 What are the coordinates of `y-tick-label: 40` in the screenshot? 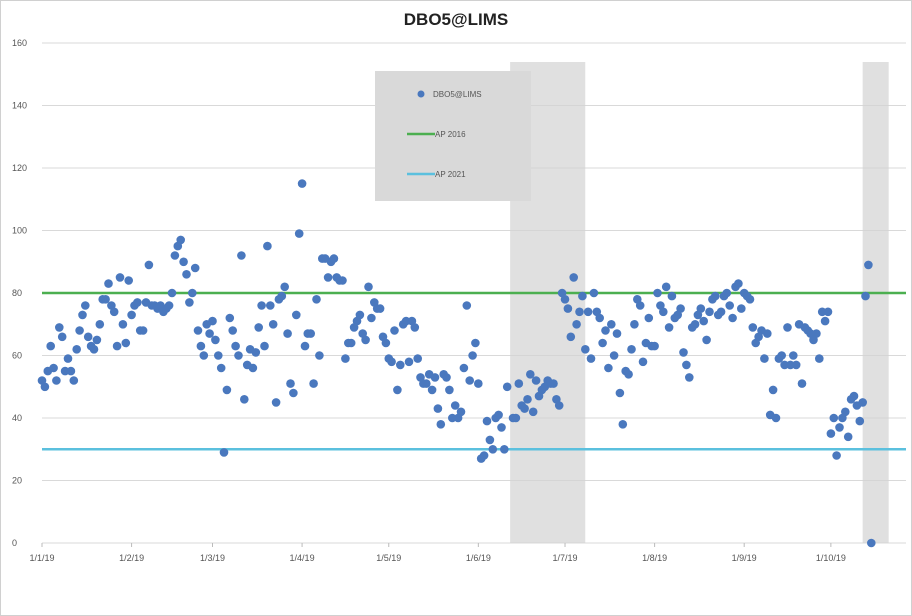 It's located at (17, 418).